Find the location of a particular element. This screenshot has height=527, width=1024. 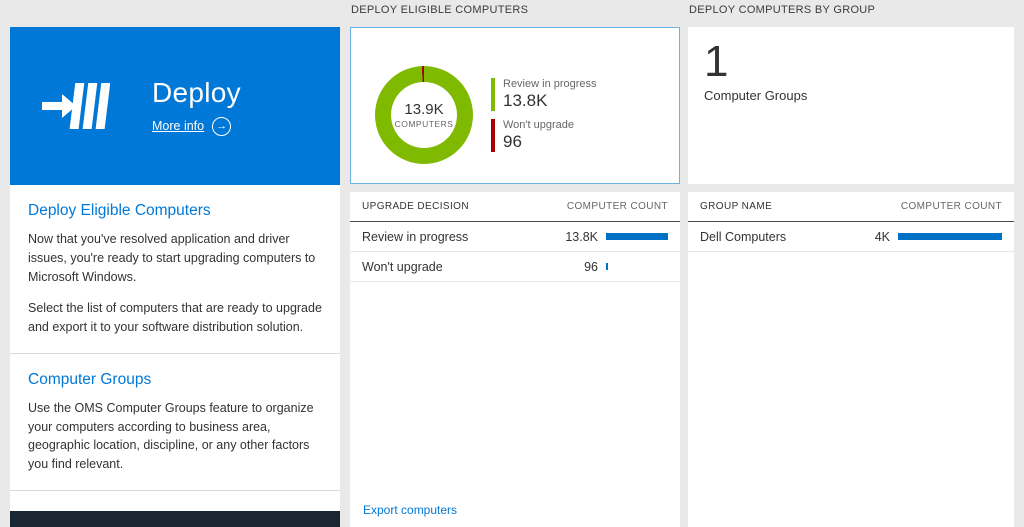

legend-swatch-green is located at coordinates (493, 94).